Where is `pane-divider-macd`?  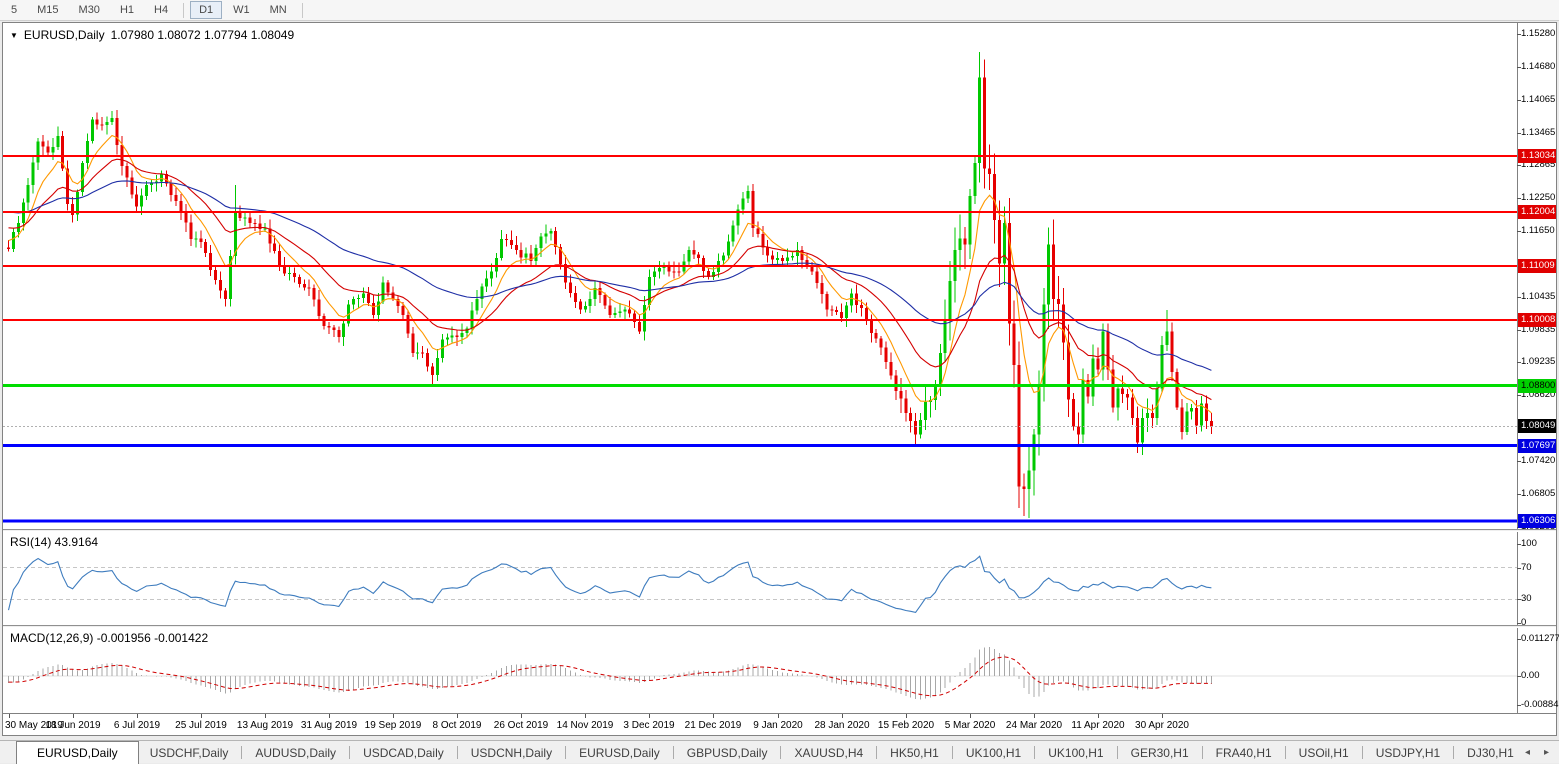
pane-divider-macd is located at coordinates (779, 626).